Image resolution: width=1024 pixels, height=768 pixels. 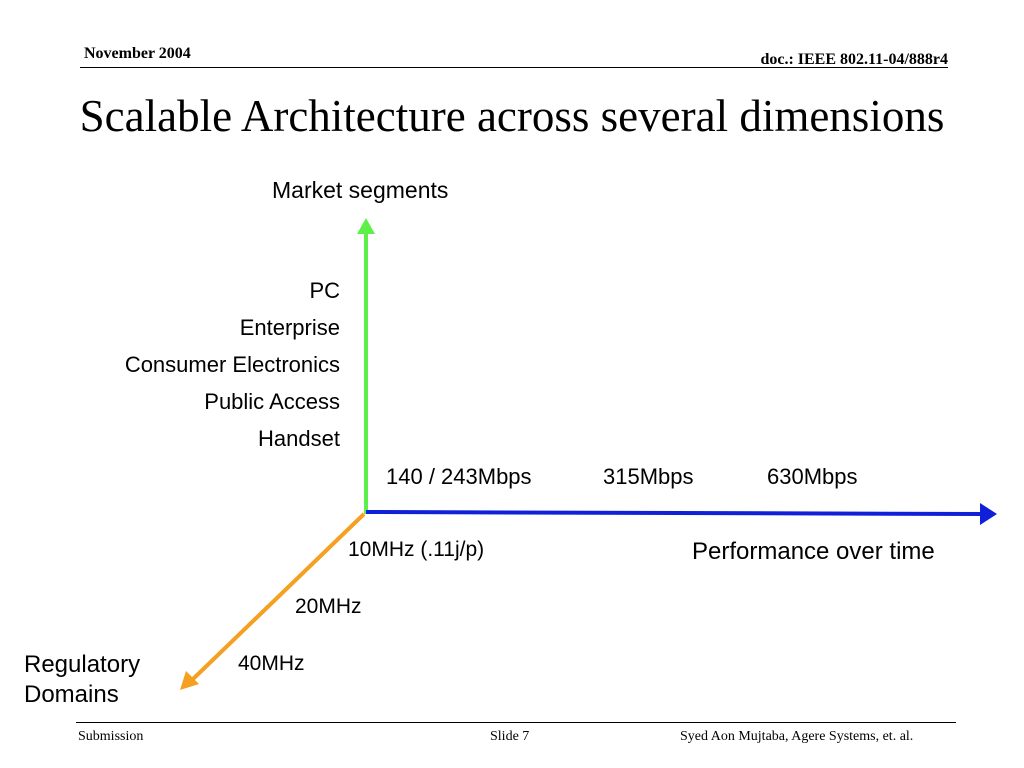 What do you see at coordinates (674, 513) in the screenshot?
I see `performance-axis-line` at bounding box center [674, 513].